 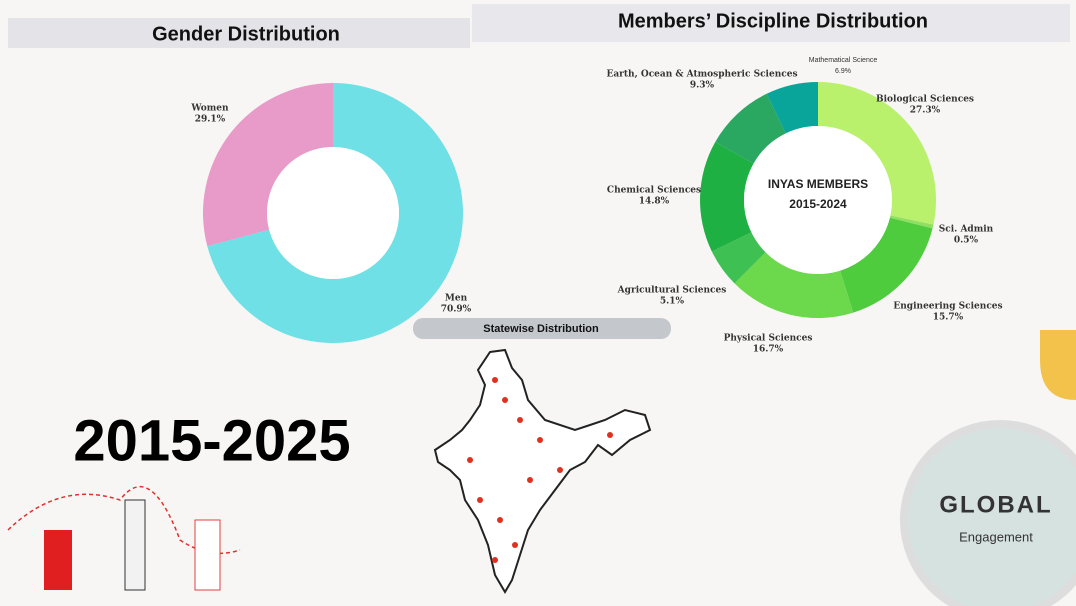 I want to click on segment-label: Engineering Sciences, so click(x=947, y=307).